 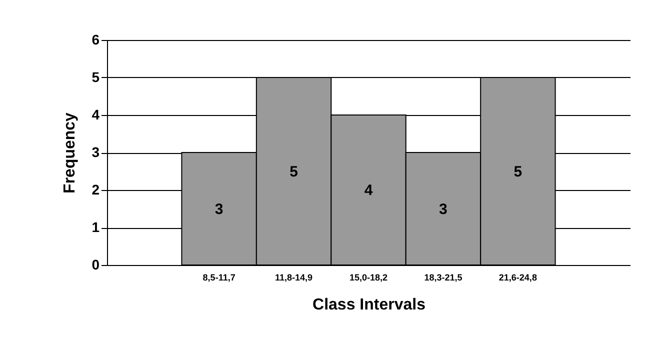 I want to click on y-tick-label: 5, so click(x=96, y=77).